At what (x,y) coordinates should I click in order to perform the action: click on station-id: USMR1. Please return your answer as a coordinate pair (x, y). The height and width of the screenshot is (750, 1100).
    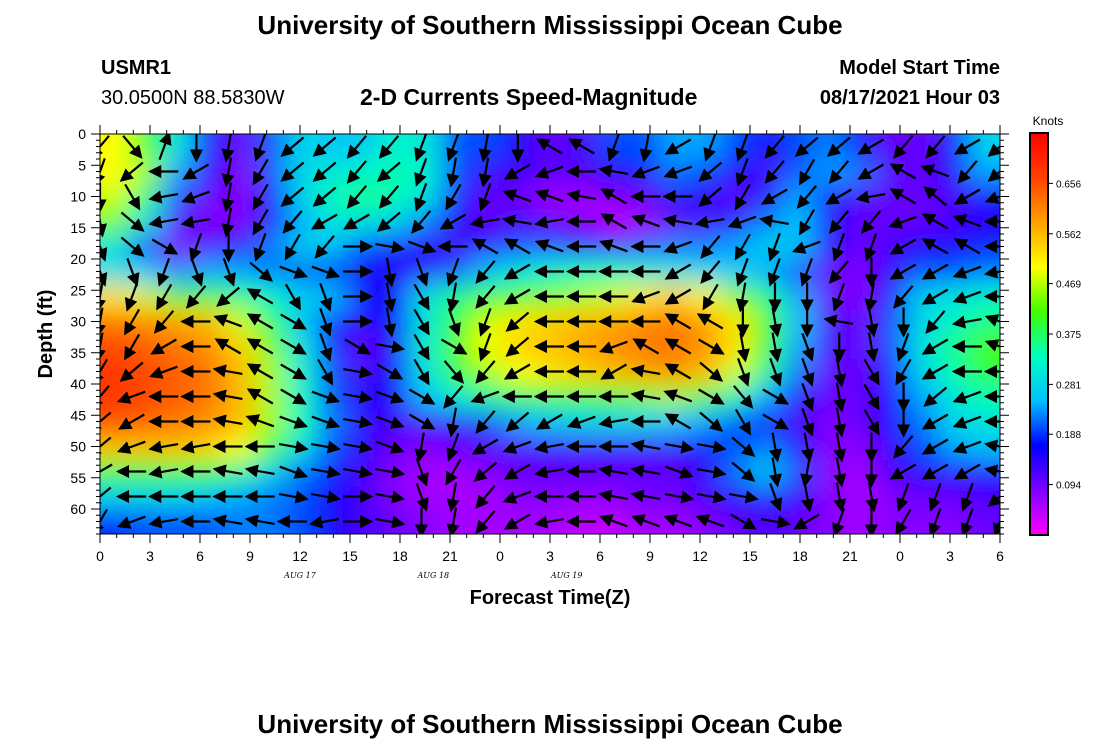
    Looking at the image, I should click on (136, 68).